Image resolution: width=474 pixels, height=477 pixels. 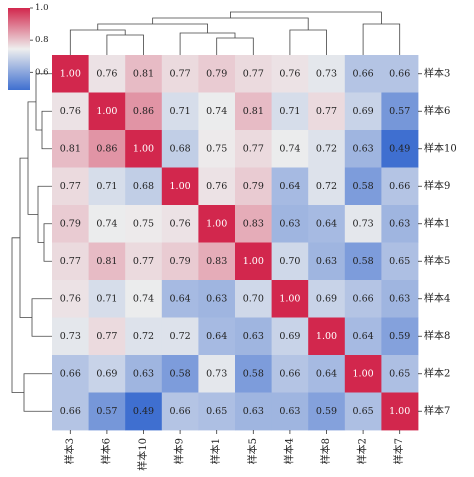 I want to click on cell-value-label: 0.64, so click(x=326, y=223).